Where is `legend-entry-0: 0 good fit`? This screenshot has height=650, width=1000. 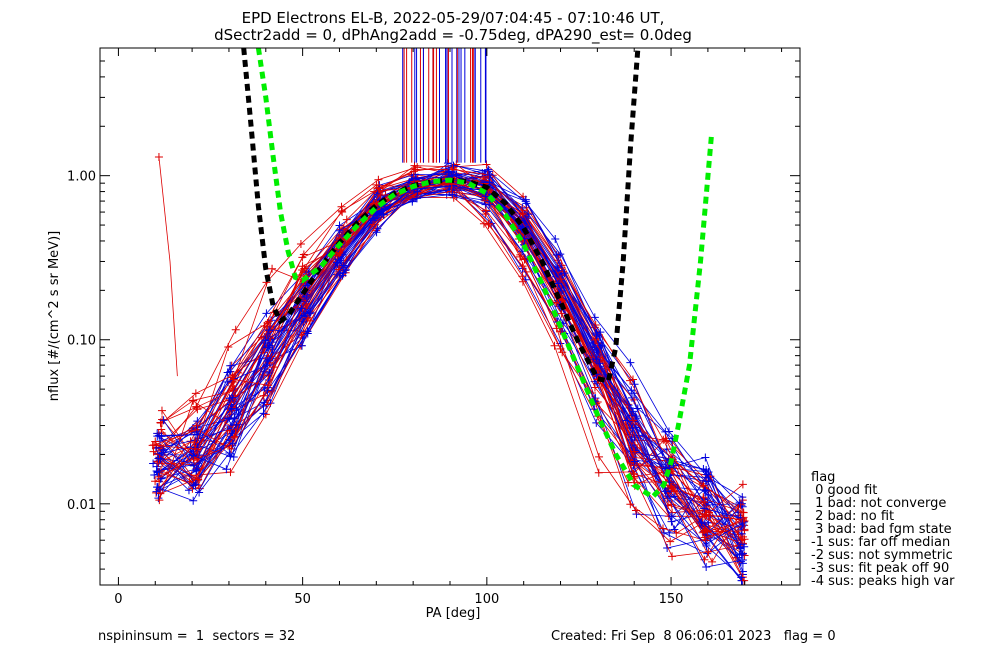
legend-entry-0: 0 good fit is located at coordinates (844, 490).